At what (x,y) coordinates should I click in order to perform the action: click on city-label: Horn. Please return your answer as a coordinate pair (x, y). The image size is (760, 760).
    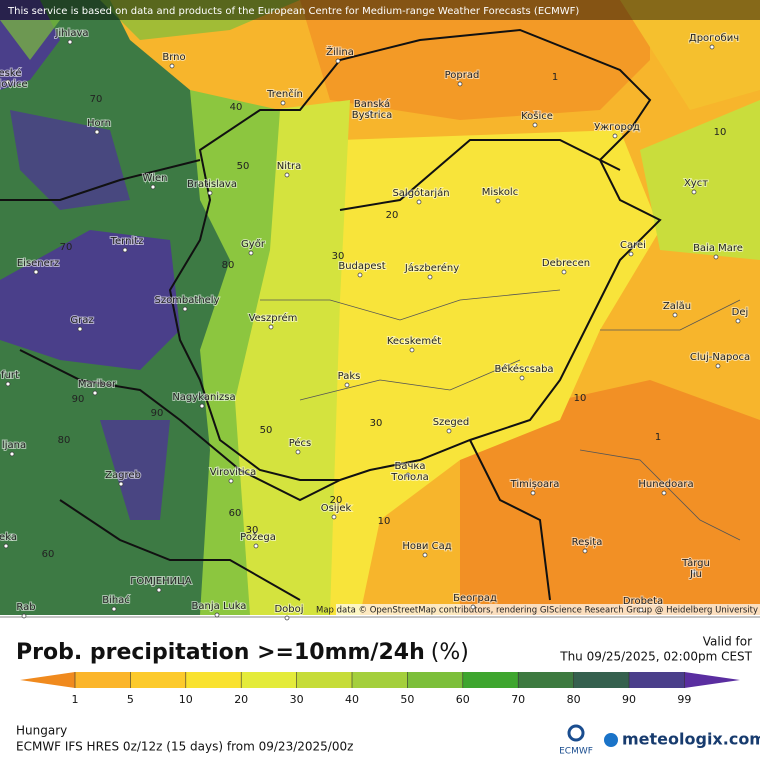
    Looking at the image, I should click on (99, 123).